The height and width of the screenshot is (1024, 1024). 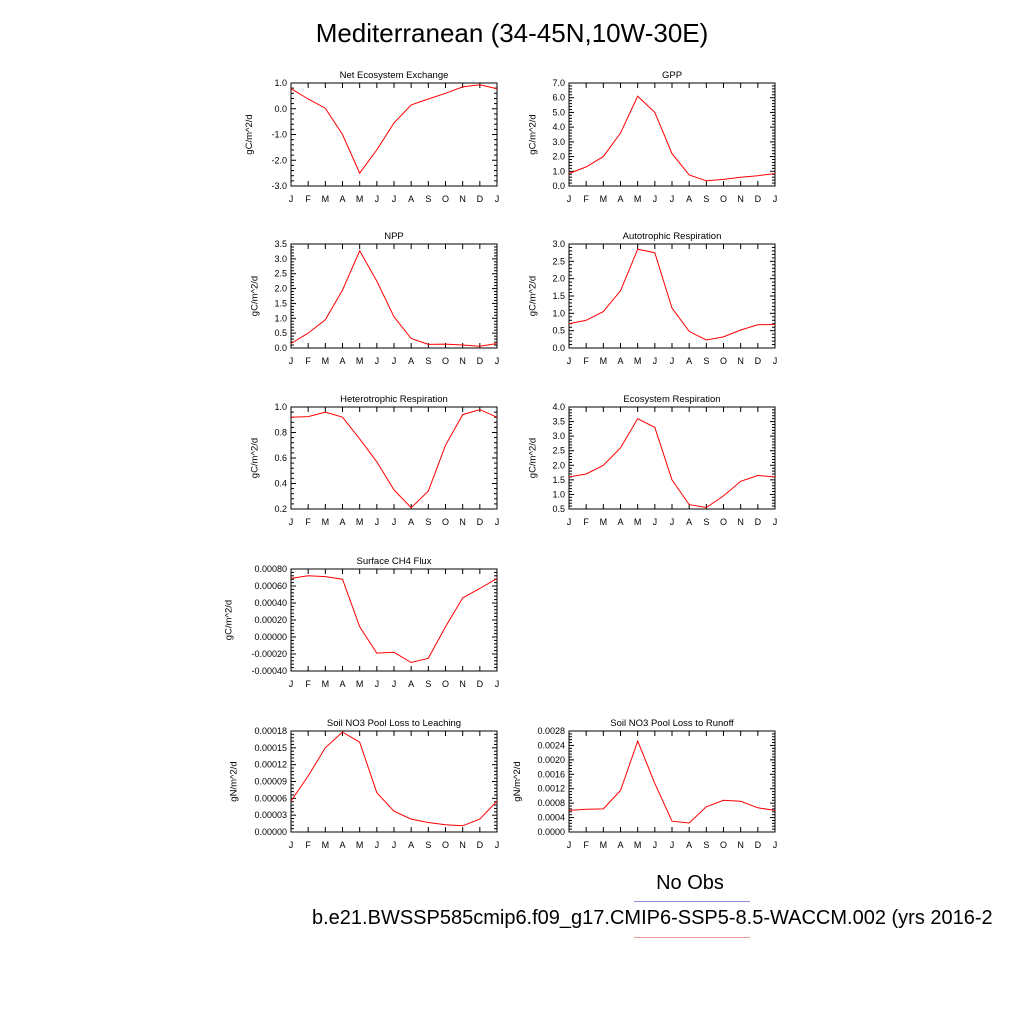 I want to click on y-tick-label: 3.5, so click(x=558, y=422).